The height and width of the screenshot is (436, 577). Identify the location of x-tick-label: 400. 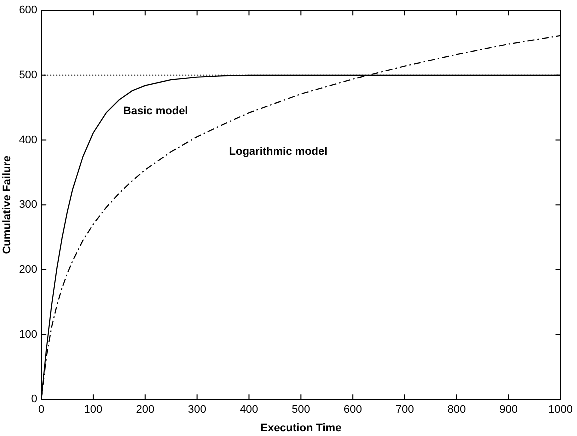
(249, 410).